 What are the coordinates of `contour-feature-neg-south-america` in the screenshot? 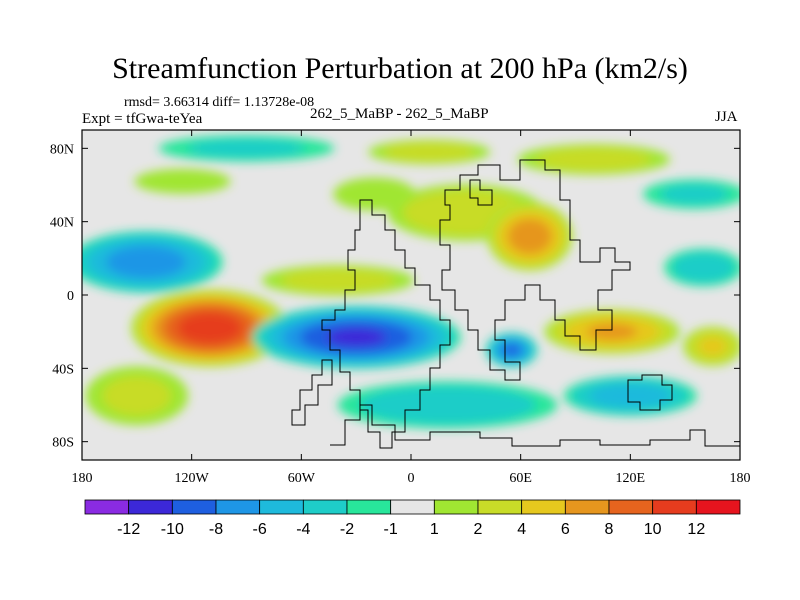 It's located at (356, 337).